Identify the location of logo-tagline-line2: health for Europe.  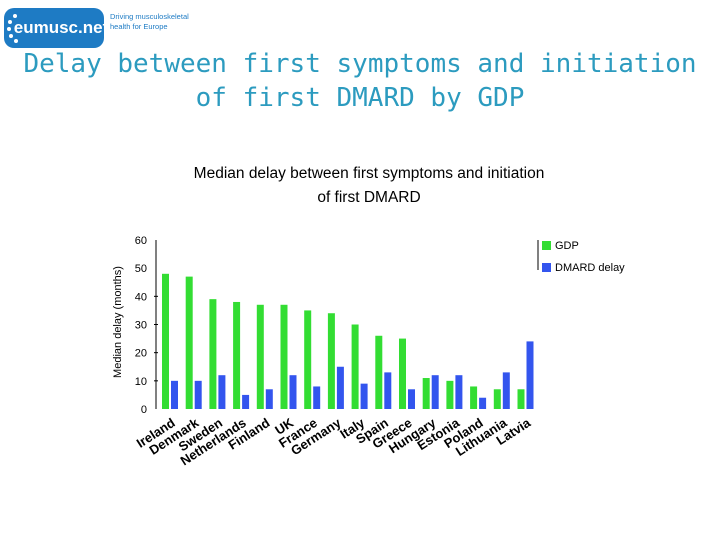
(139, 26).